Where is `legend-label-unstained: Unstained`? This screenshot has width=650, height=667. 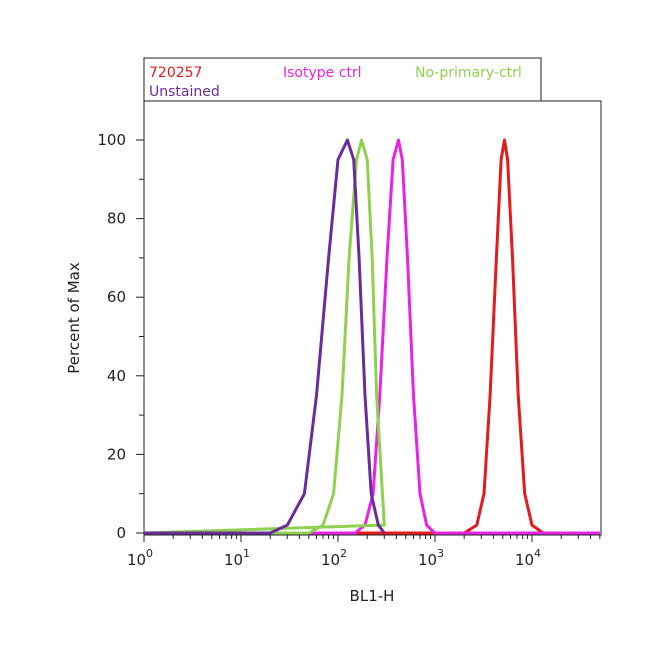
legend-label-unstained: Unstained is located at coordinates (184, 92).